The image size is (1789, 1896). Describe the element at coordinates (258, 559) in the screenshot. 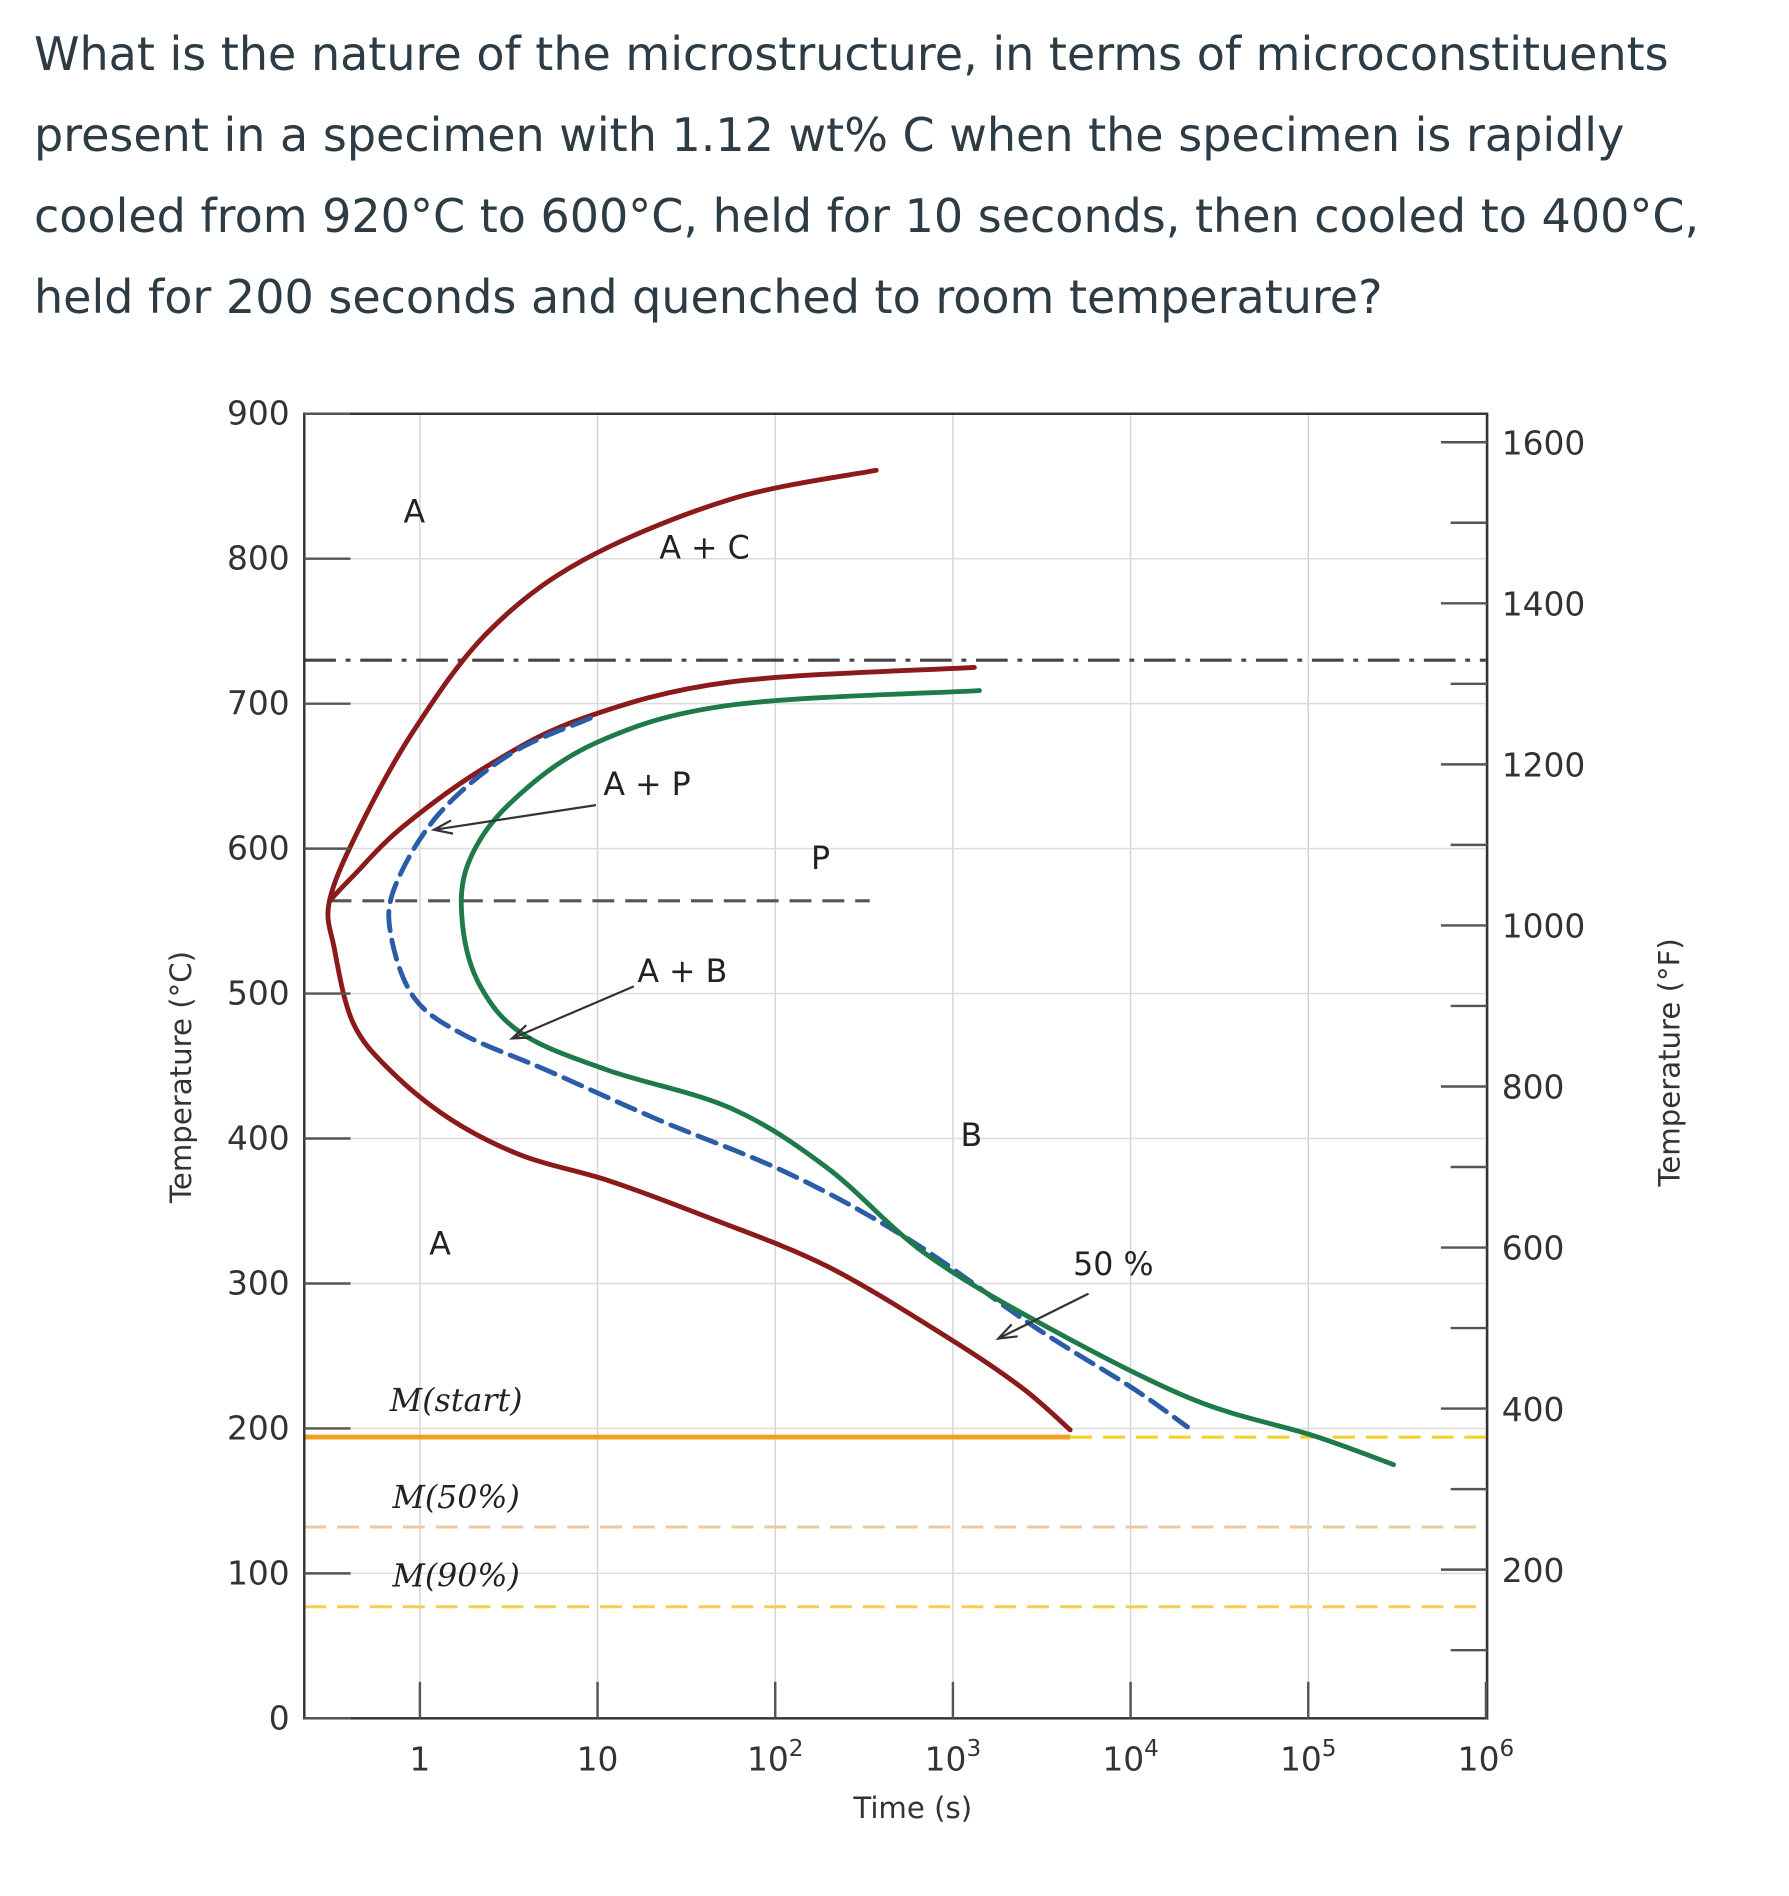

I see `y-tick-label: 800` at that location.